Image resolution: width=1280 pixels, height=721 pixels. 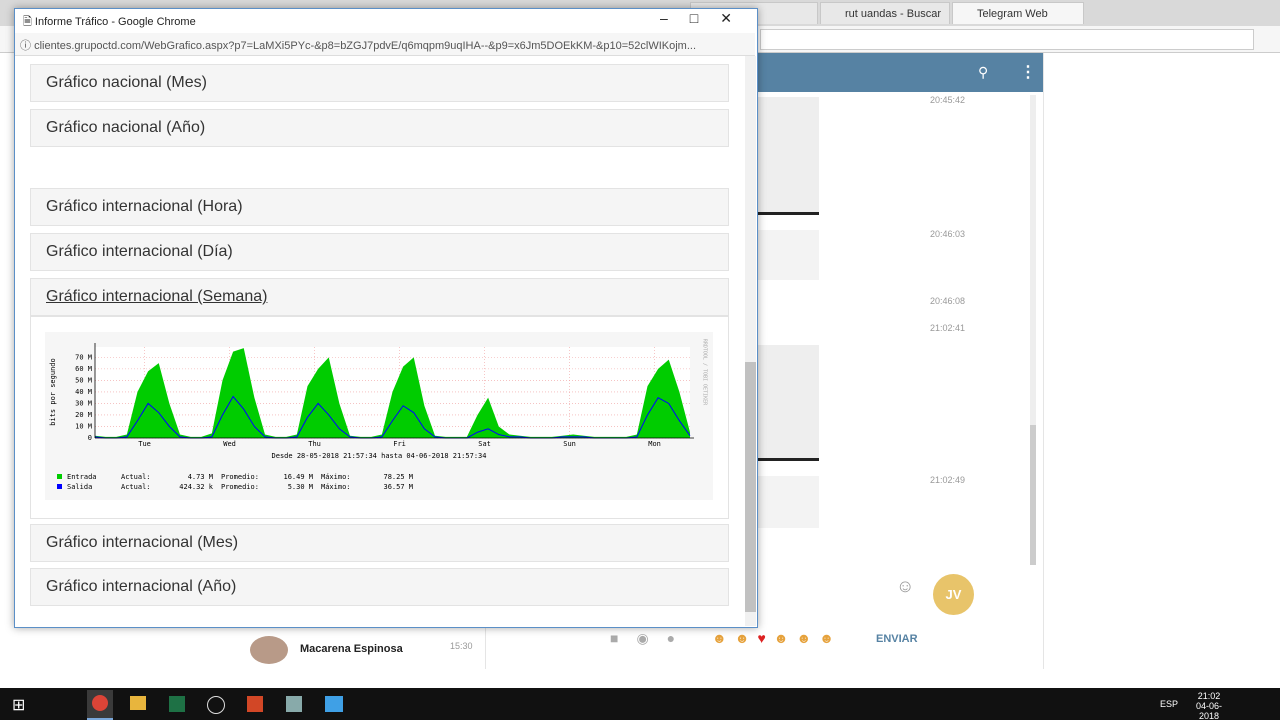 I want to click on send-button: ENVIAR, so click(x=897, y=639).